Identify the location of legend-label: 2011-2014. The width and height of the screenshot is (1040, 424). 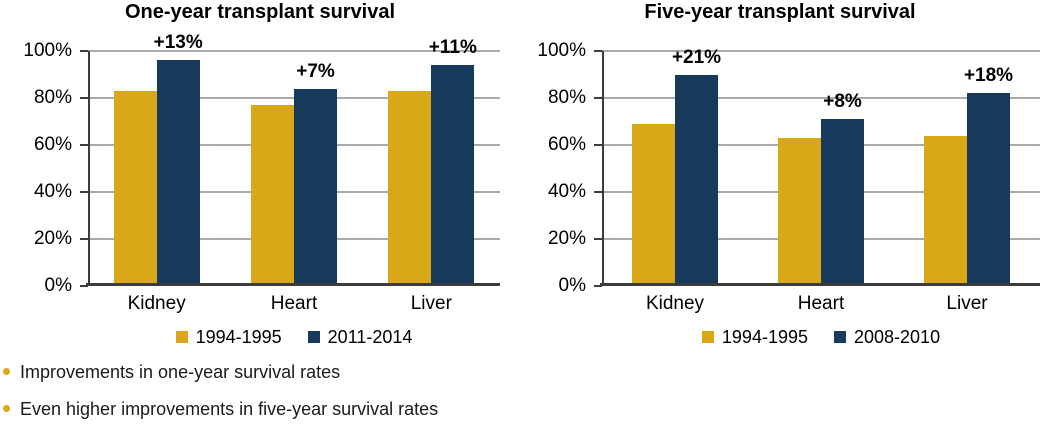
(370, 337).